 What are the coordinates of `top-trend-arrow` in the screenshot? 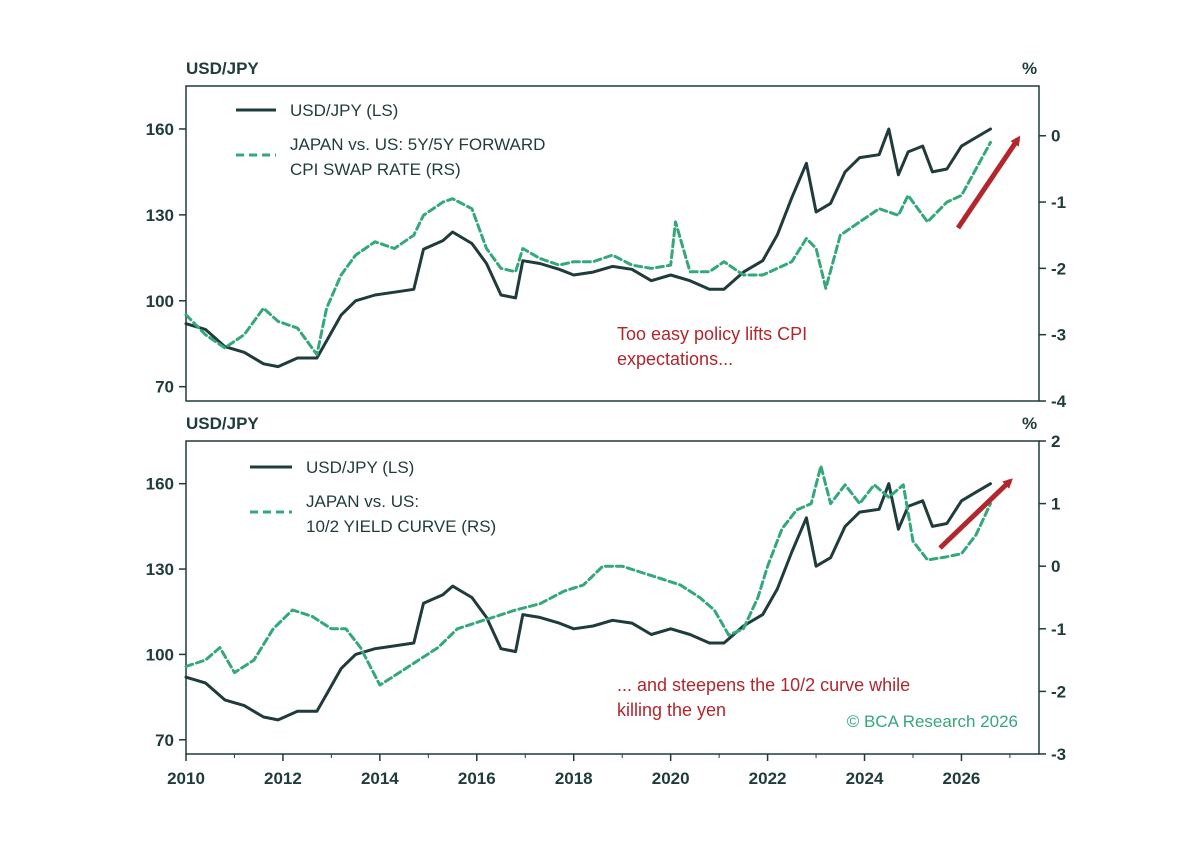 It's located at (988, 182).